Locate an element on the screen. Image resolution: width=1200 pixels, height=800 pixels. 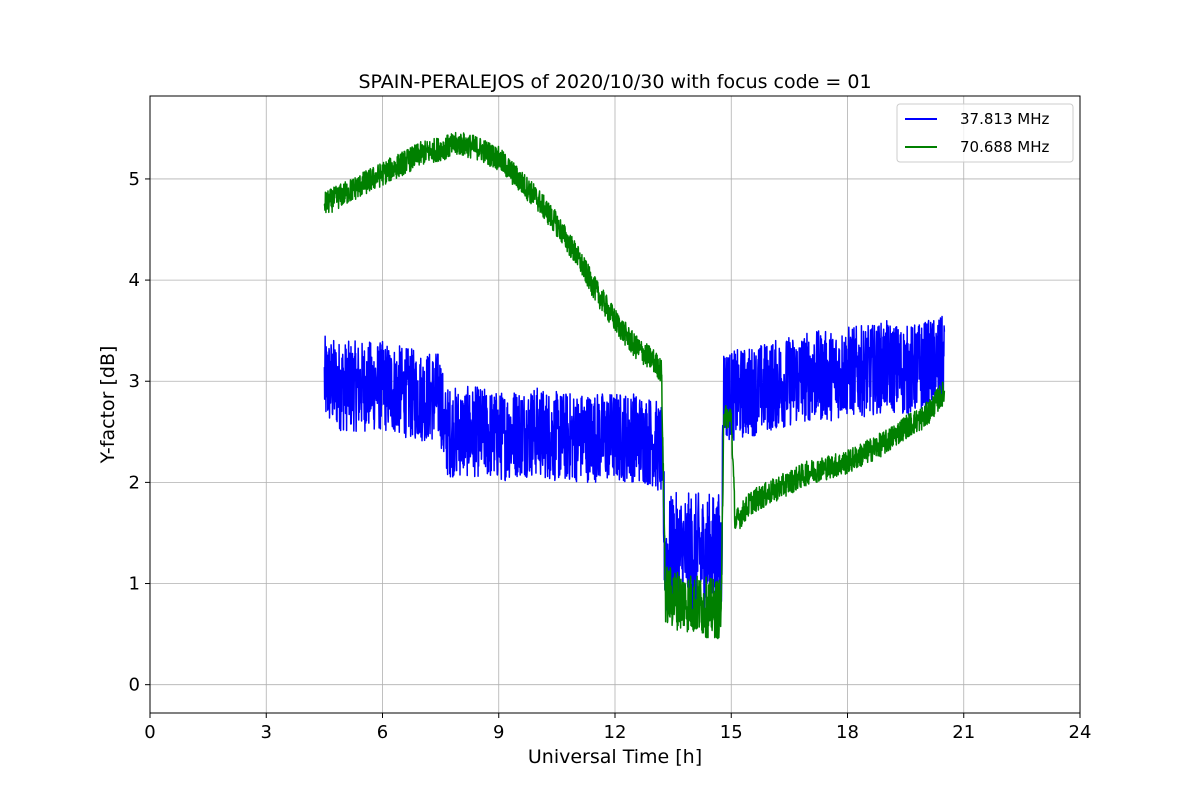
x-axis-label: Universal Time [h] is located at coordinates (615, 757).